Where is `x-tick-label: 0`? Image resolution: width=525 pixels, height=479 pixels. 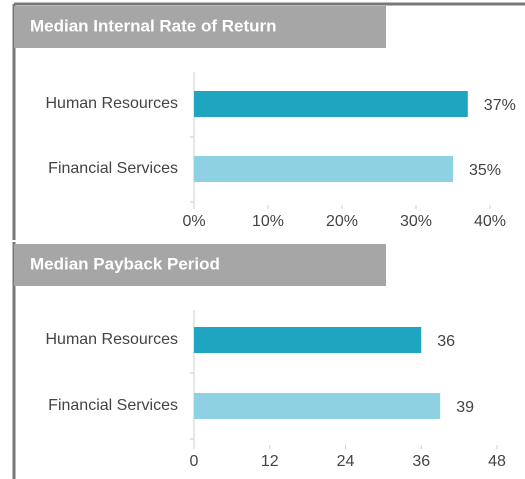
x-tick-label: 0 is located at coordinates (194, 461).